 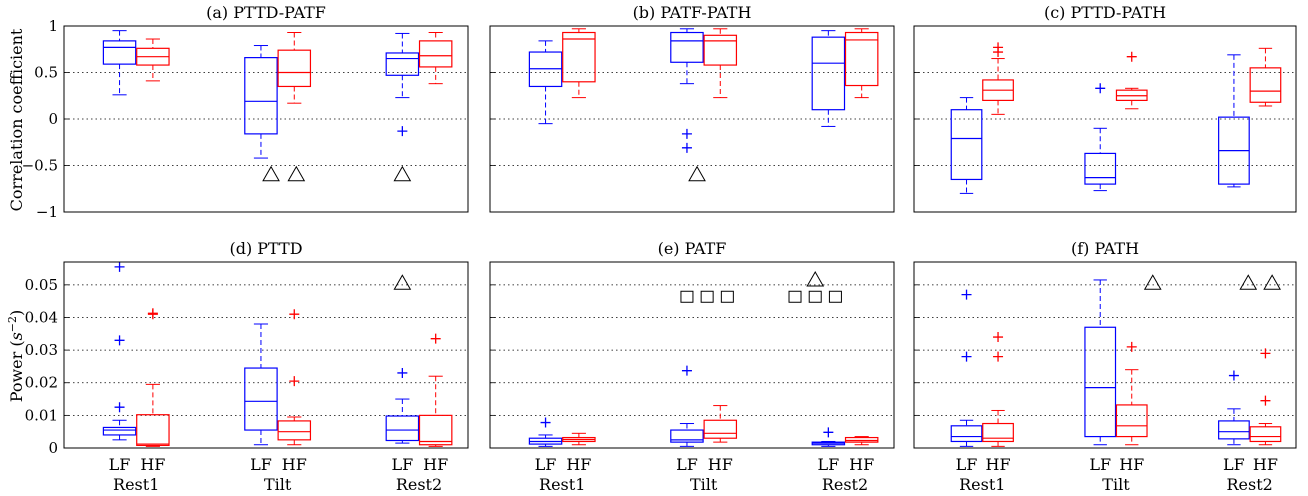 What do you see at coordinates (16, 119) in the screenshot?
I see `y-axis-label-correlation: Correlation coefficient` at bounding box center [16, 119].